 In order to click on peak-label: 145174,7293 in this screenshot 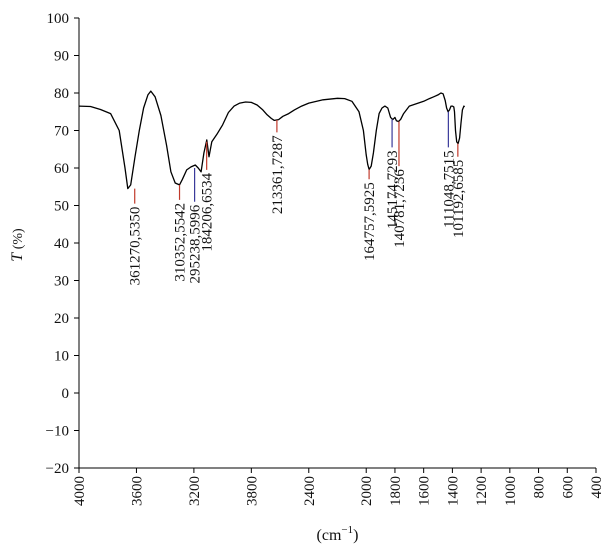, I will do `click(393, 189)`.